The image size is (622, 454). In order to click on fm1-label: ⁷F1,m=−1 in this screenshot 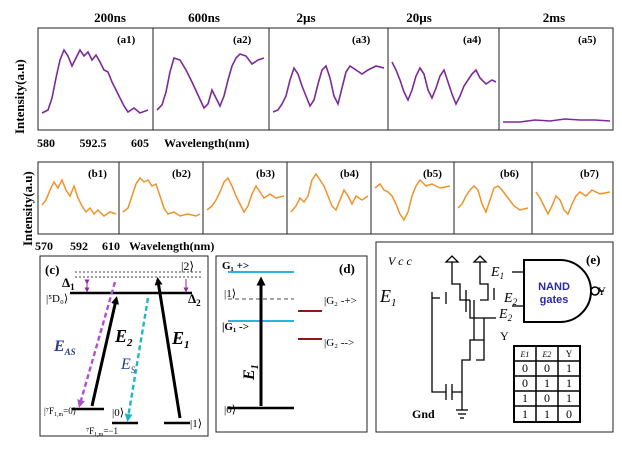, I will do `click(102, 432)`.